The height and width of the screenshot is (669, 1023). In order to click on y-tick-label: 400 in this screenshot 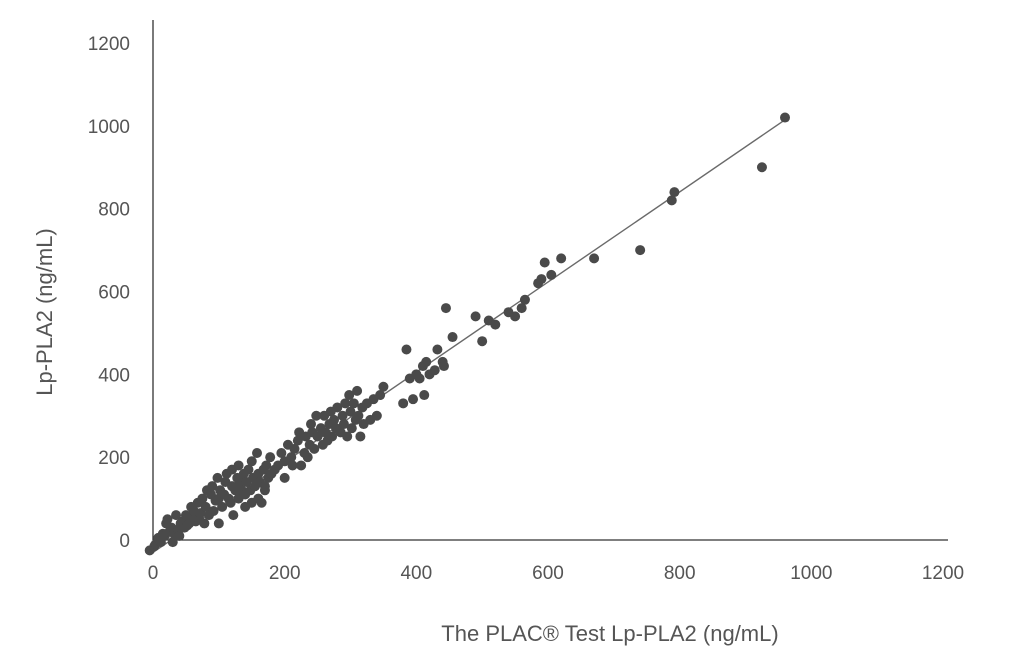, I will do `click(114, 375)`.